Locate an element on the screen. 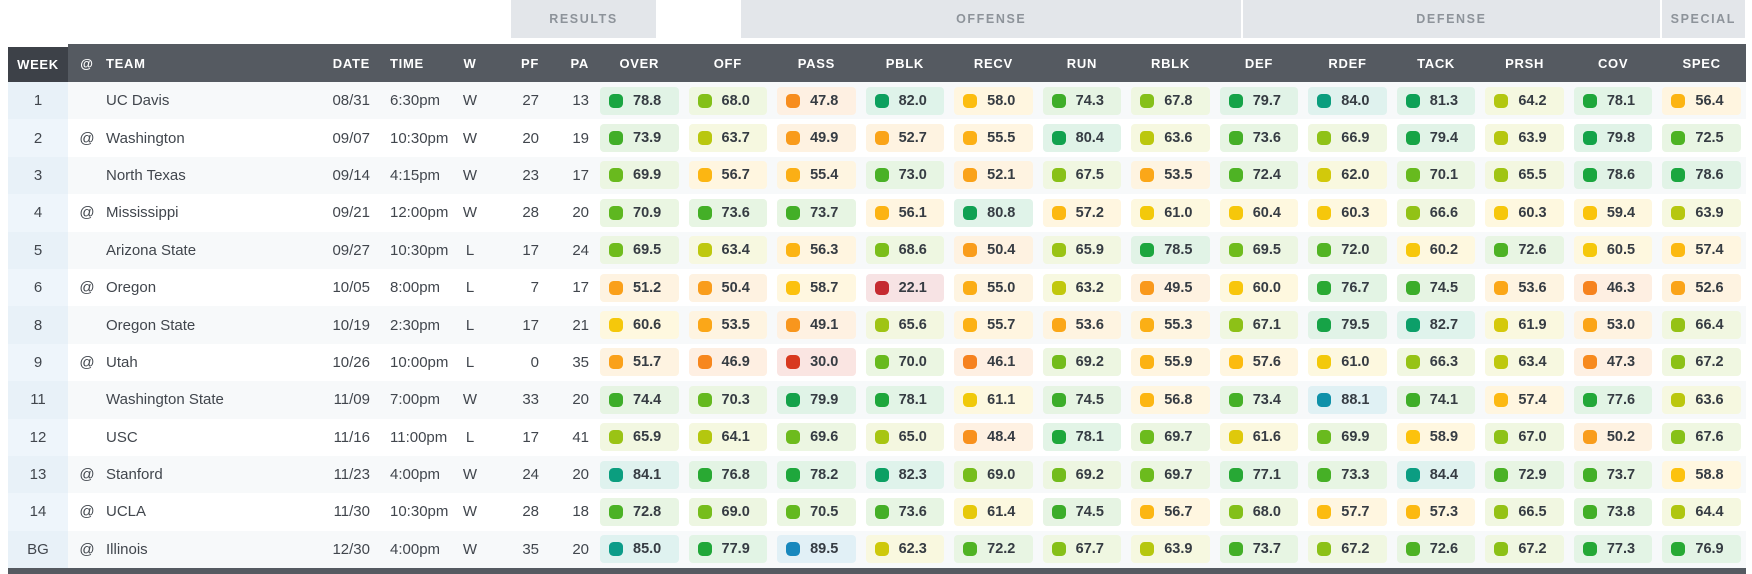  grade-pill: 66.4 is located at coordinates (1701, 325).